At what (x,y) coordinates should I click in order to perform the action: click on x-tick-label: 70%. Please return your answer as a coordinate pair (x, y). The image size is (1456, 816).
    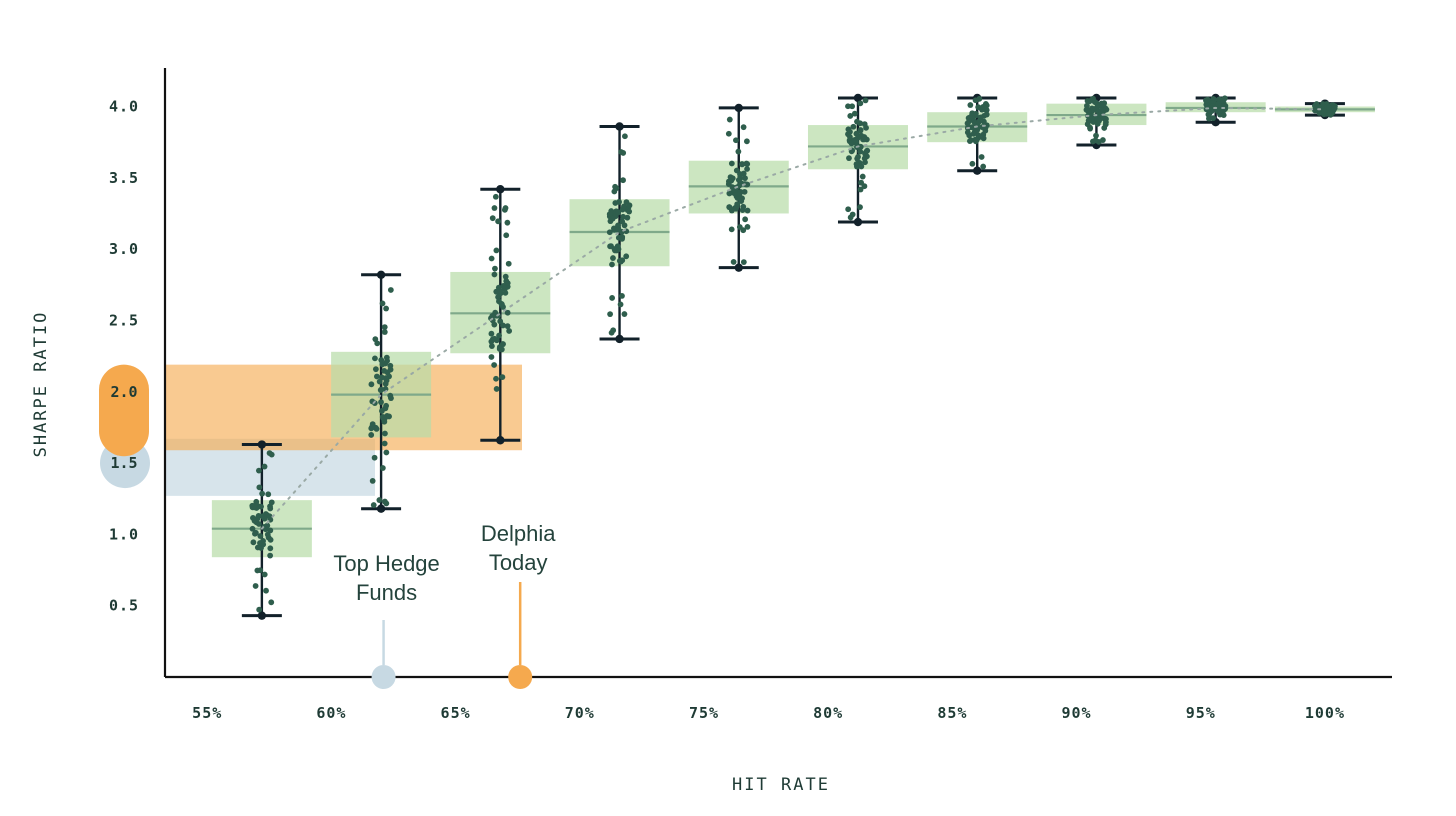
    Looking at the image, I should click on (580, 713).